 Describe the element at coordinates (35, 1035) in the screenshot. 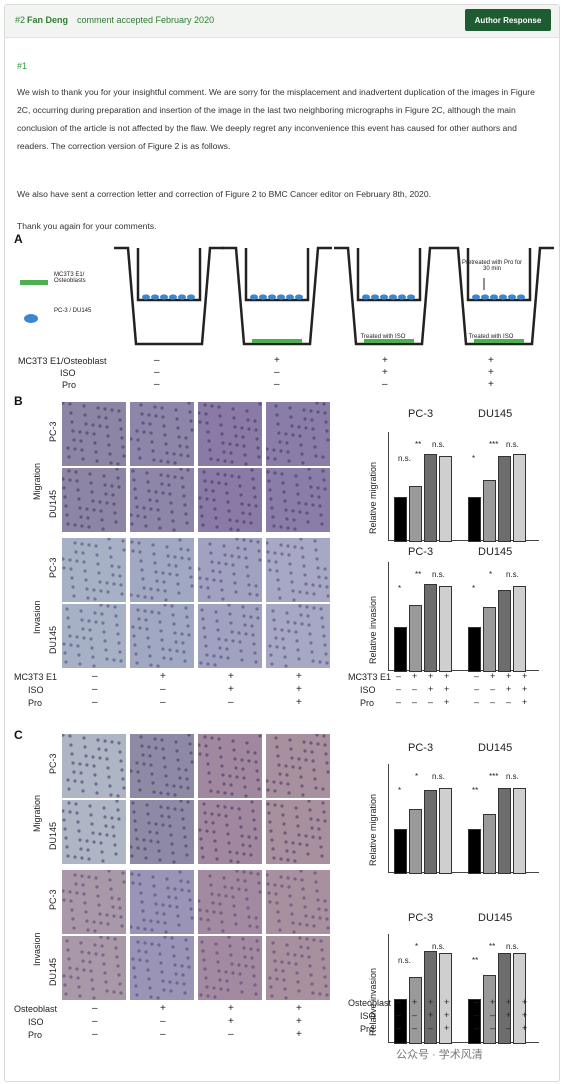

I see `treatment-row-label: Pro` at that location.